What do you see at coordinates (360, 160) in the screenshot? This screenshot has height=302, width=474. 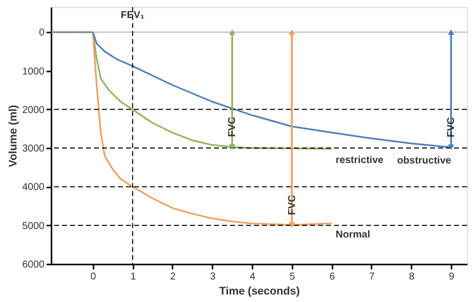 I see `series-label: restrictive` at bounding box center [360, 160].